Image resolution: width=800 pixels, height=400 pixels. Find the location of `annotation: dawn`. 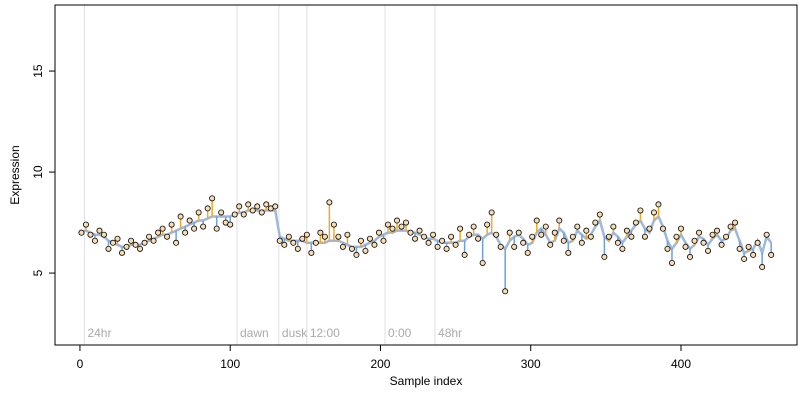

annotation: dawn is located at coordinates (254, 333).